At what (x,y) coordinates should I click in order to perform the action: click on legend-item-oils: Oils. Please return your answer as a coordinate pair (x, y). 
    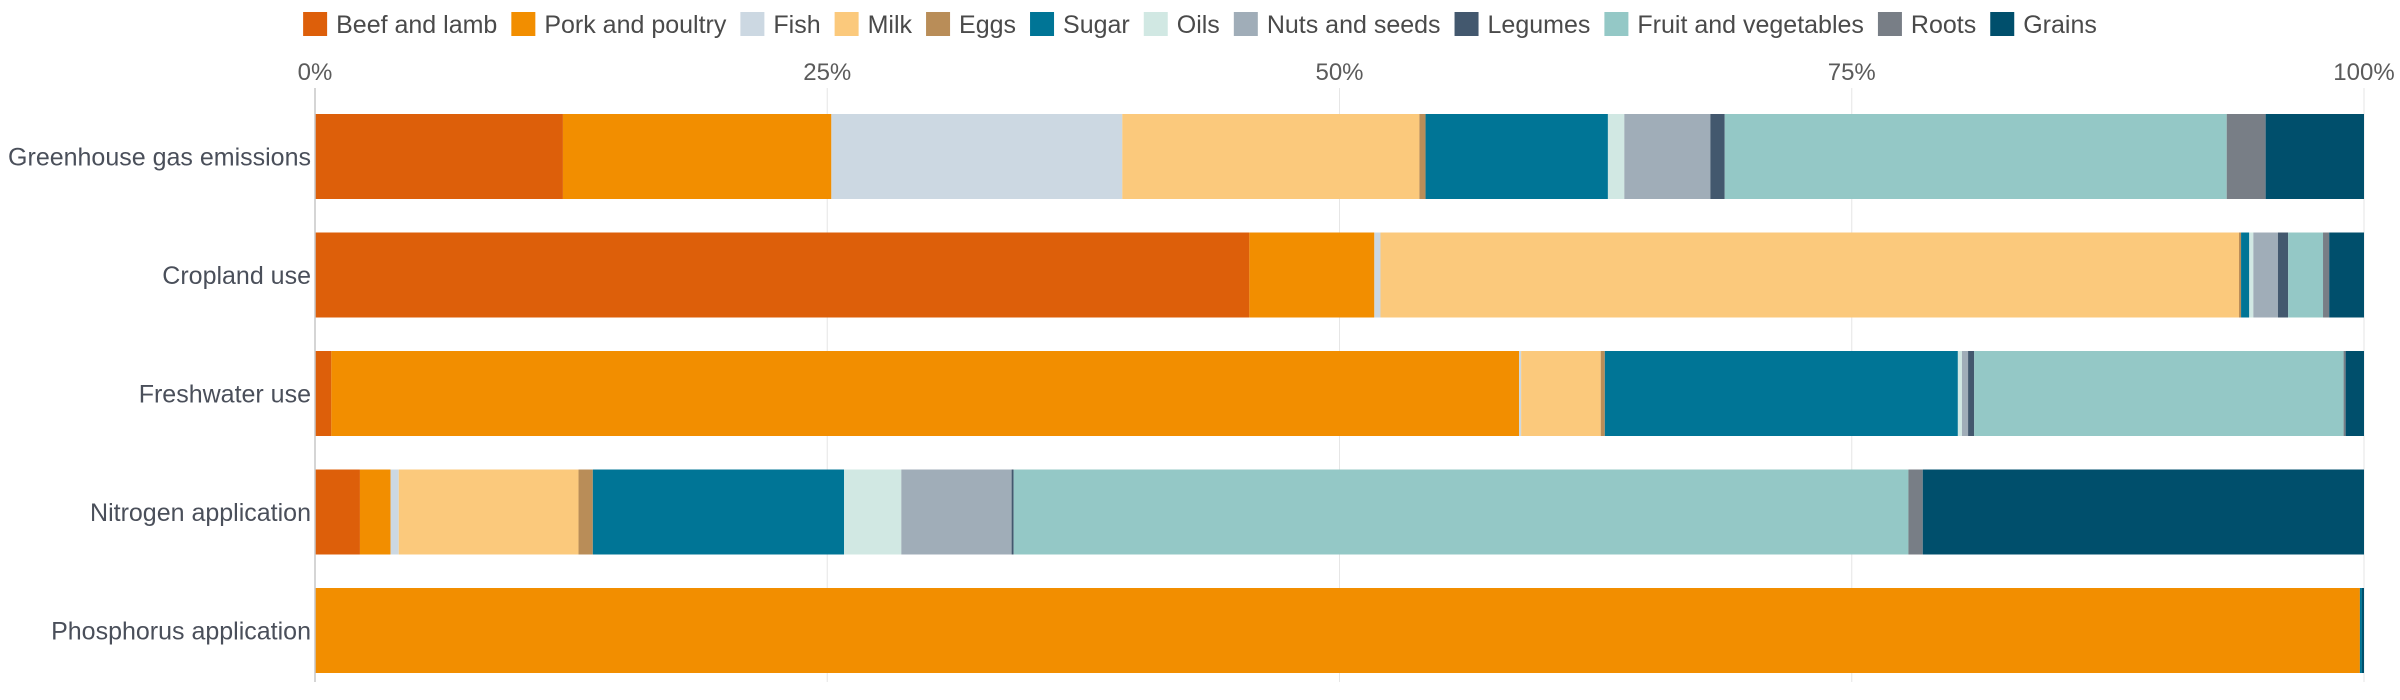
    Looking at the image, I should click on (1181, 25).